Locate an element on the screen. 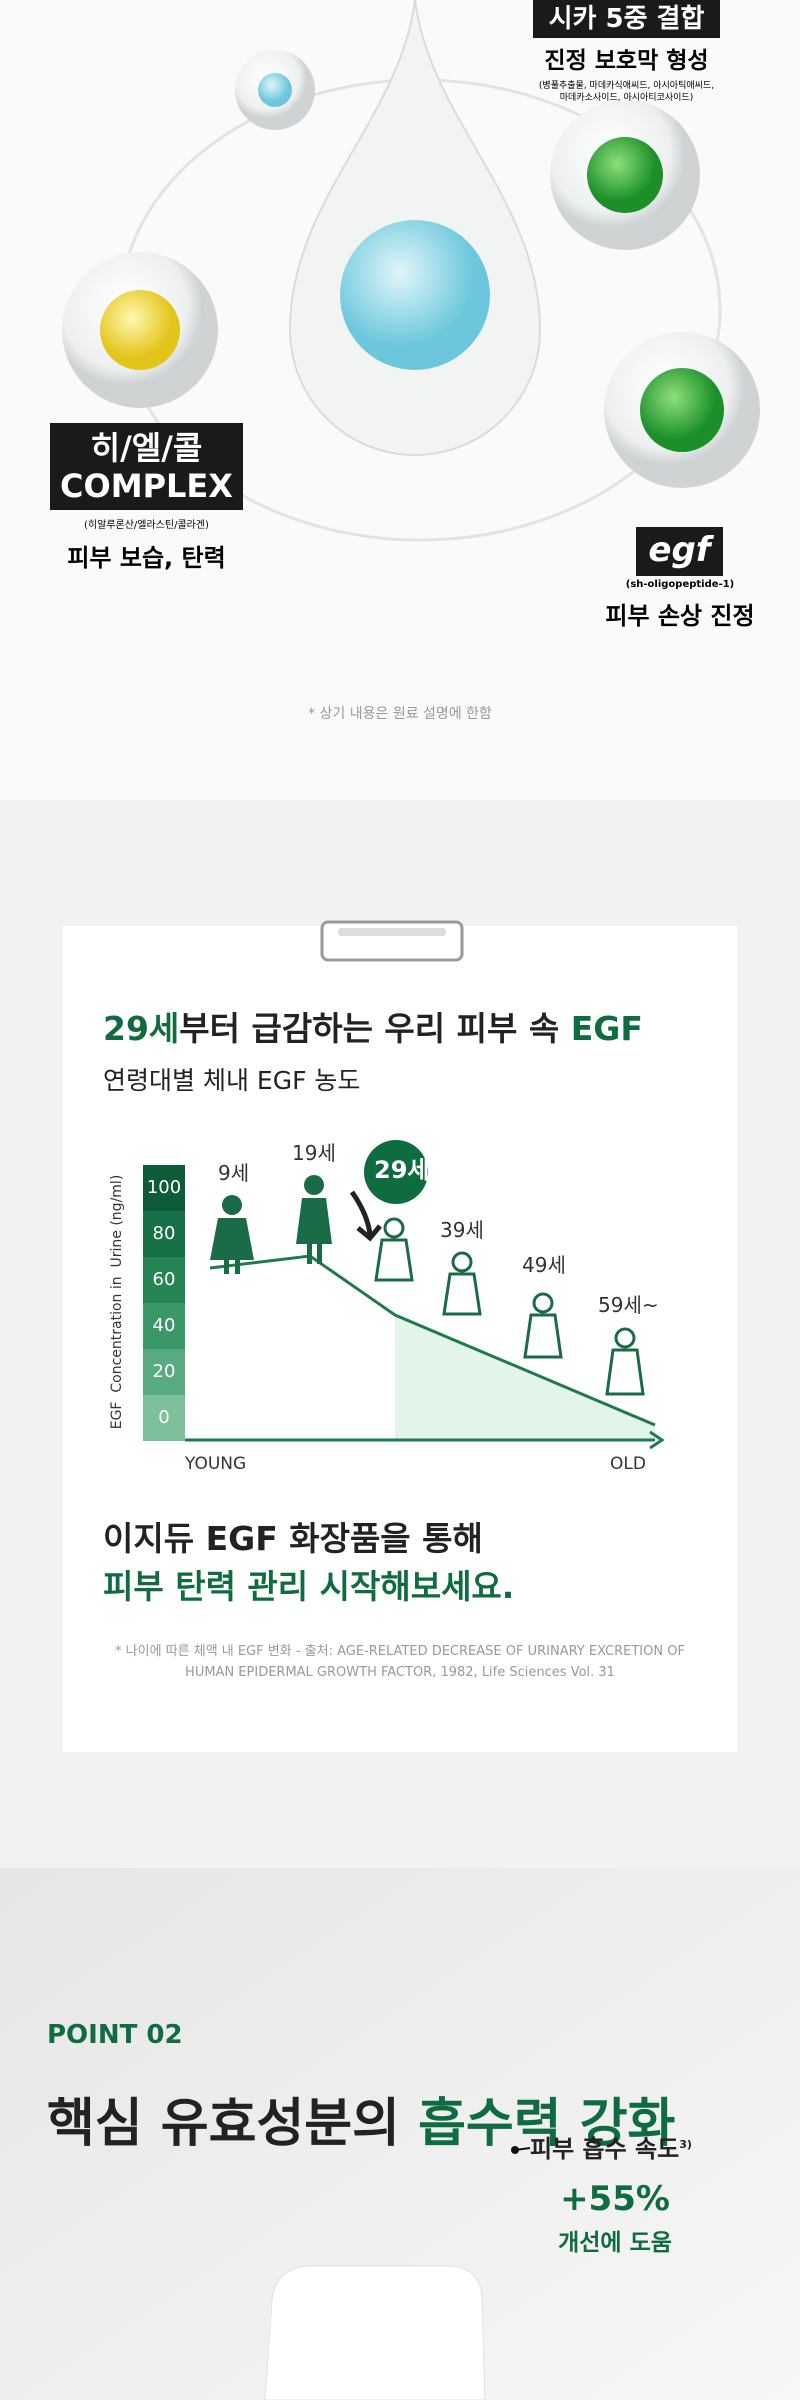 This screenshot has height=2400, width=800. y-label: 80 is located at coordinates (164, 1233).